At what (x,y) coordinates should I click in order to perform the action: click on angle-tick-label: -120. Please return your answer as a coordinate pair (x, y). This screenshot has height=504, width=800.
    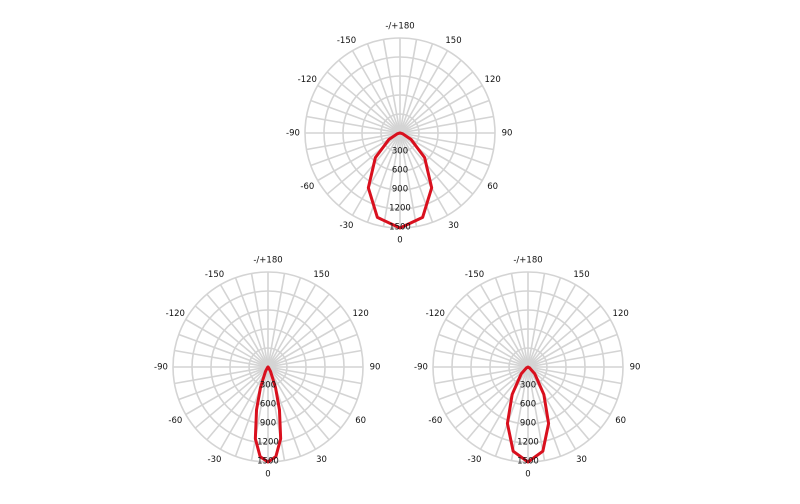
    Looking at the image, I should click on (175, 314).